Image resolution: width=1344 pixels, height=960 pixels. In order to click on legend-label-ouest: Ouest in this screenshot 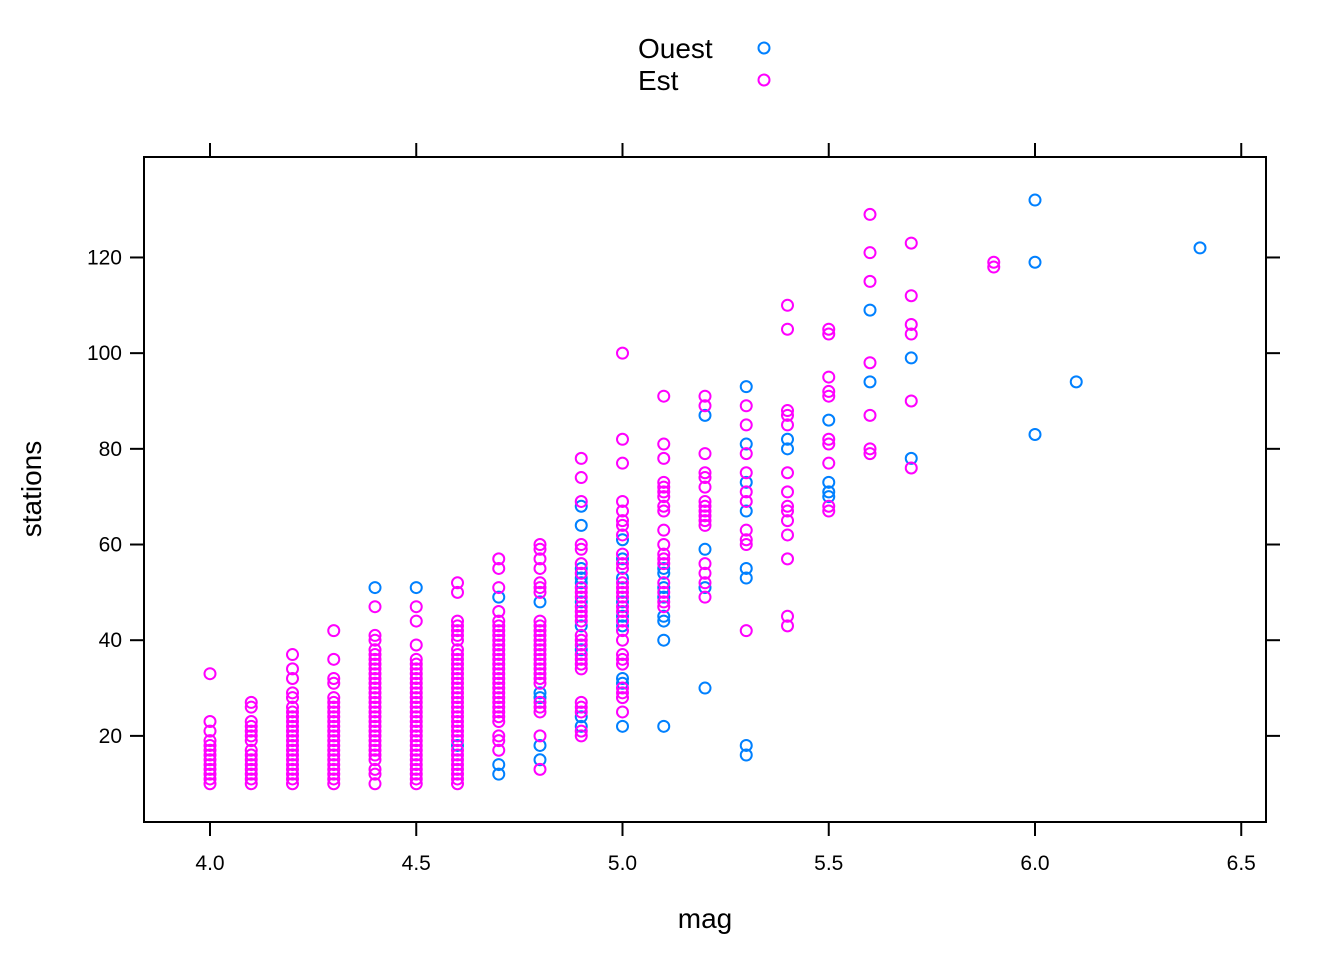, I will do `click(675, 48)`.